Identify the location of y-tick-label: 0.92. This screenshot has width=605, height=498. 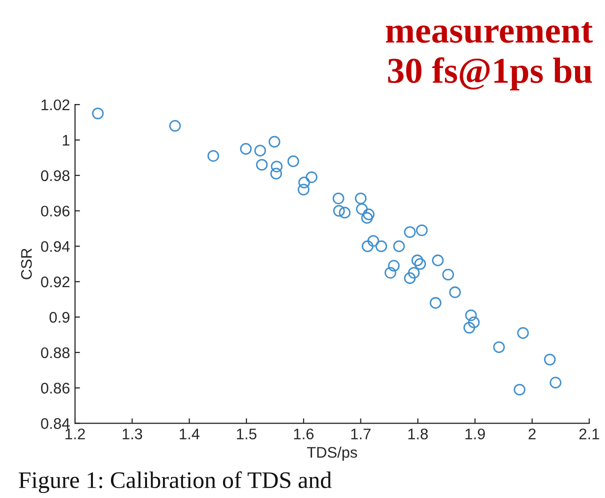
(55, 282).